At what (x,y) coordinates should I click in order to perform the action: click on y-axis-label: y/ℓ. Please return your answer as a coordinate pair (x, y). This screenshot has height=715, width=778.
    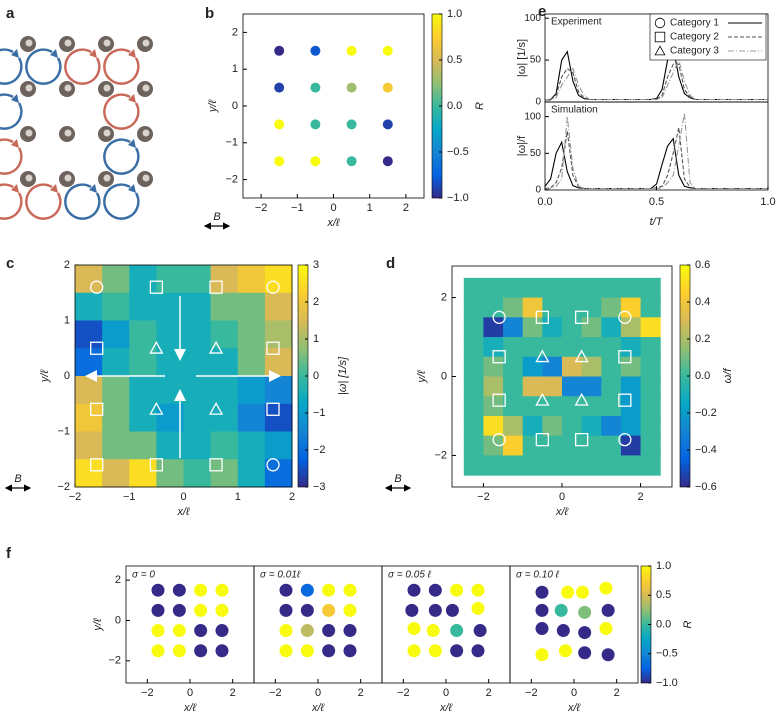
    Looking at the image, I should click on (45, 377).